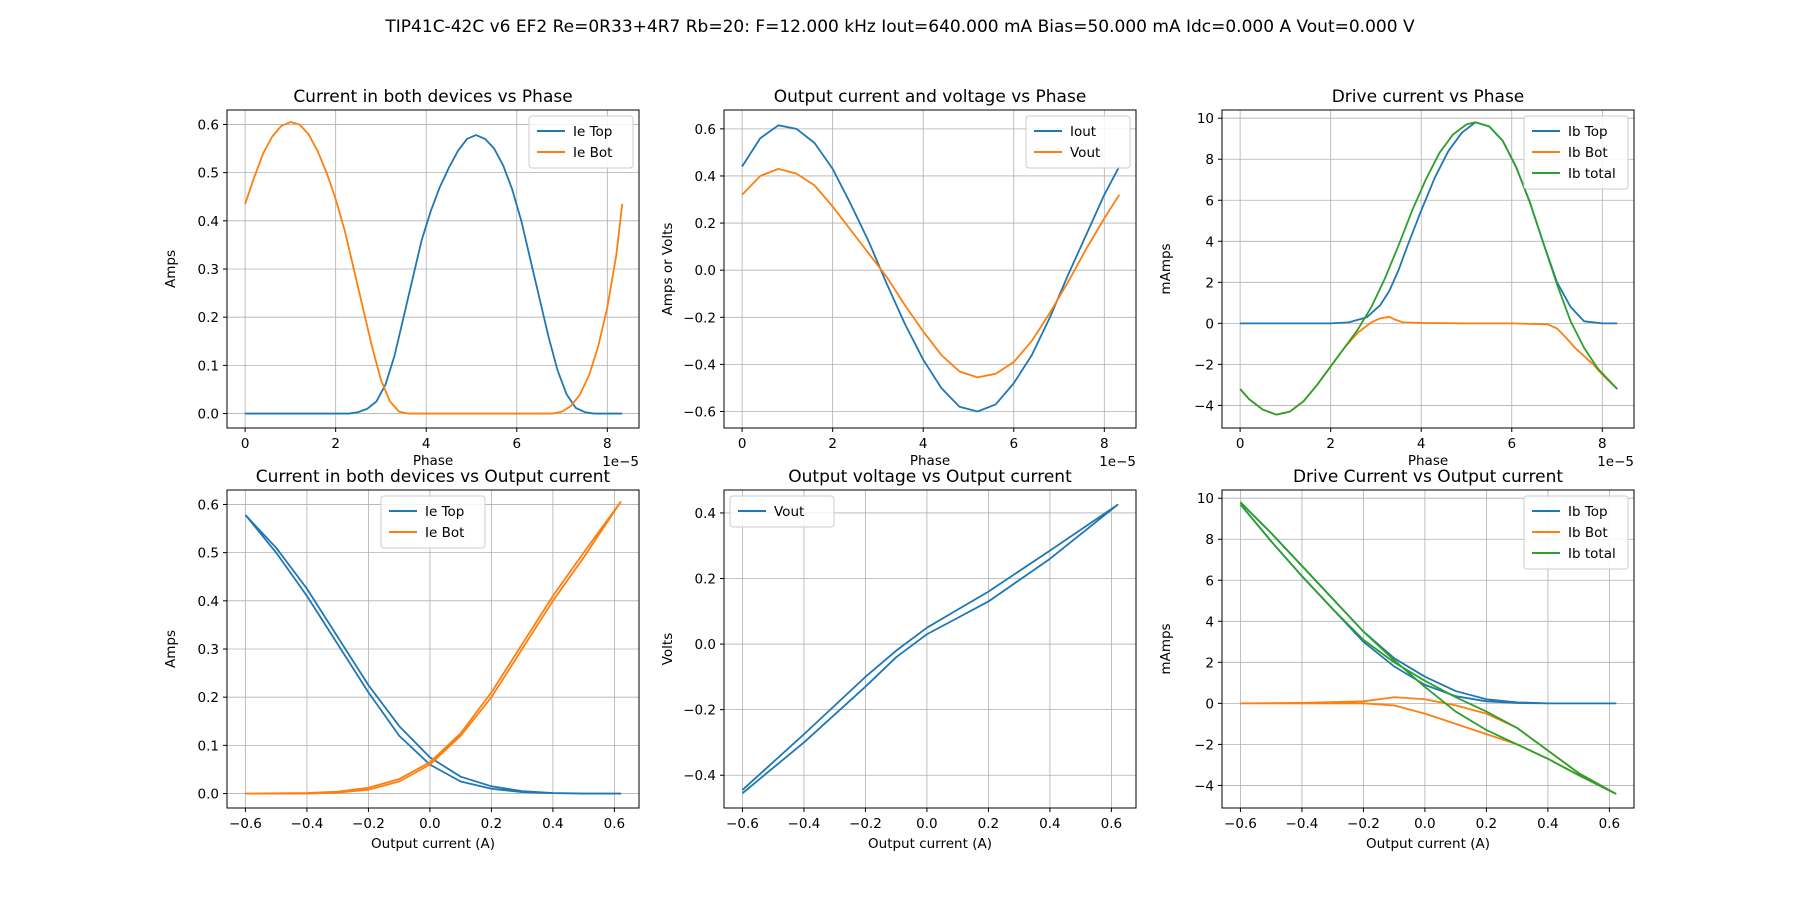 This screenshot has height=900, width=1800. I want to click on legend: Ib Top Ib Bot Ib total, so click(1576, 152).